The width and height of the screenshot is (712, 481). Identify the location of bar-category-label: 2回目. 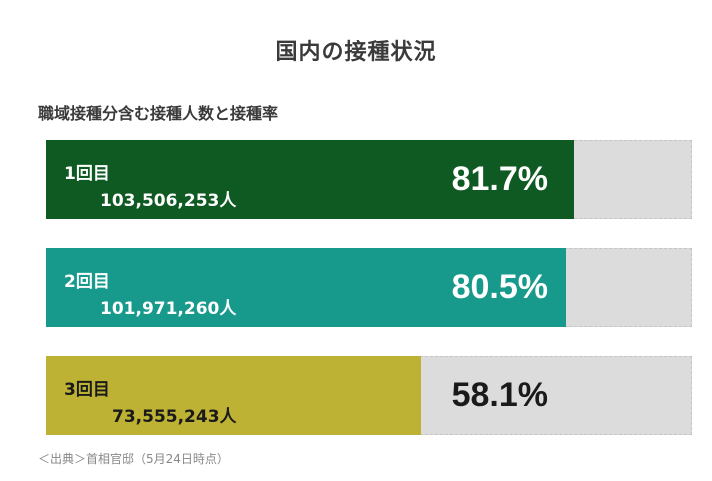
(87, 282).